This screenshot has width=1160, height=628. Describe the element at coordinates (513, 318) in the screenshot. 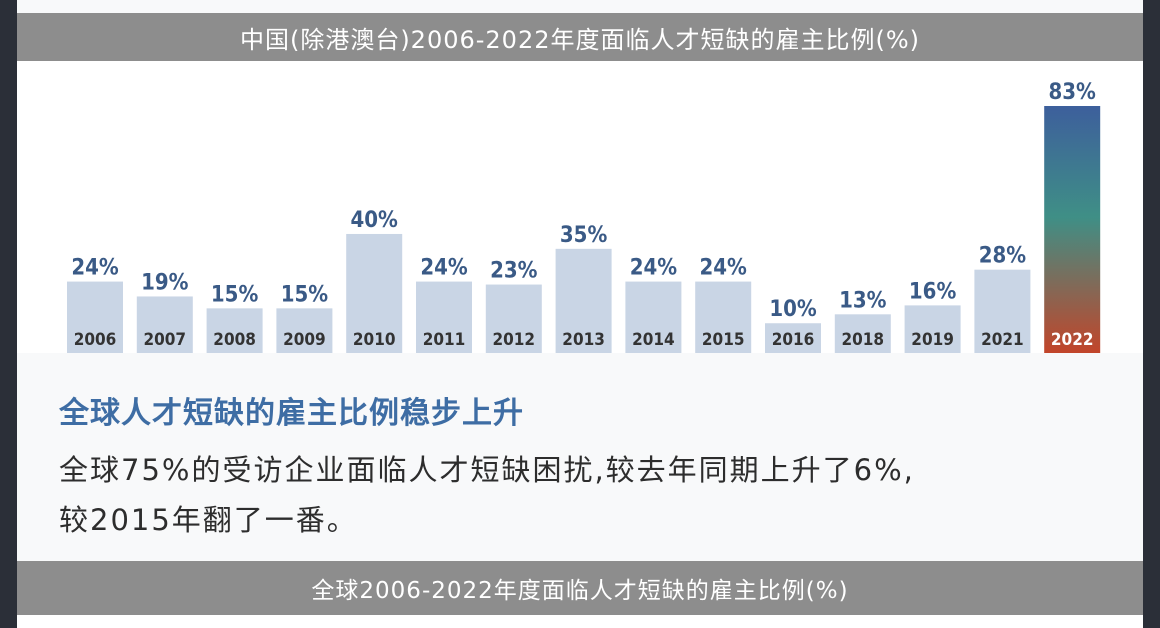

I see `bar-2012` at that location.